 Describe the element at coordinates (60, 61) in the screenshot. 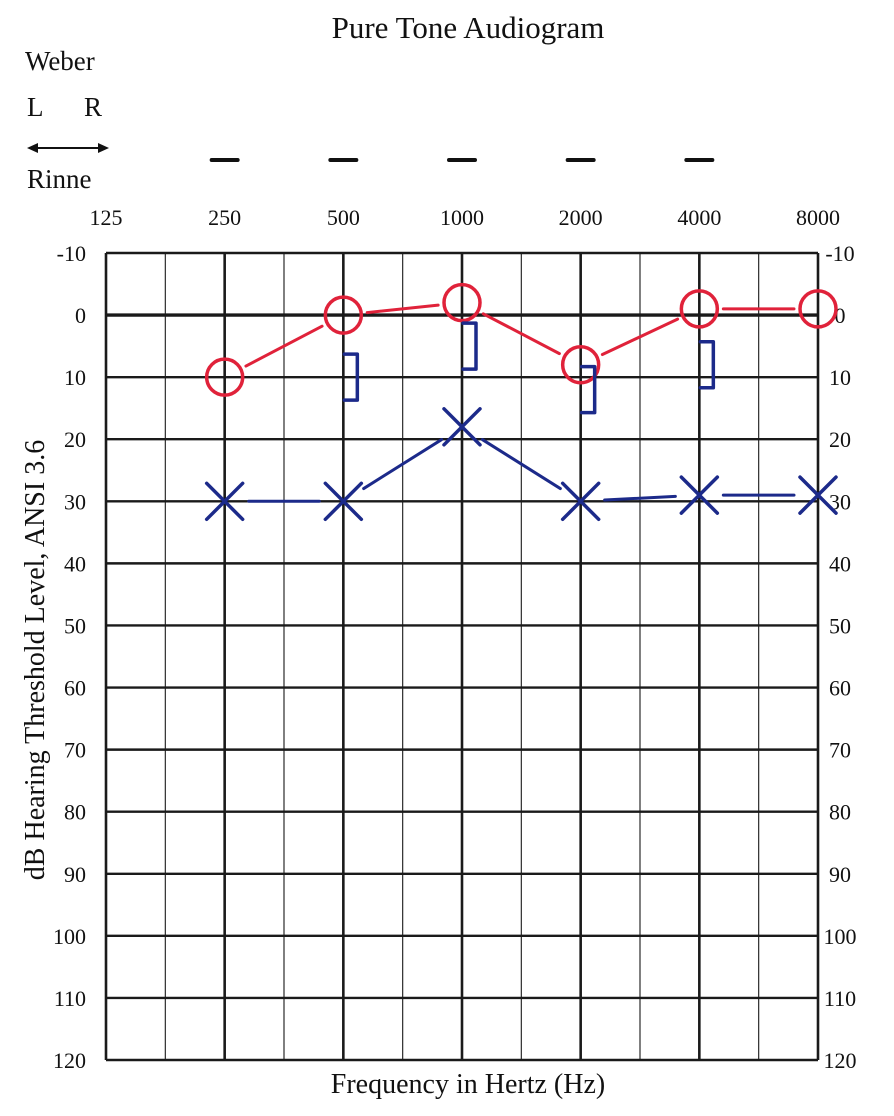

I see `weber-label: Weber` at that location.